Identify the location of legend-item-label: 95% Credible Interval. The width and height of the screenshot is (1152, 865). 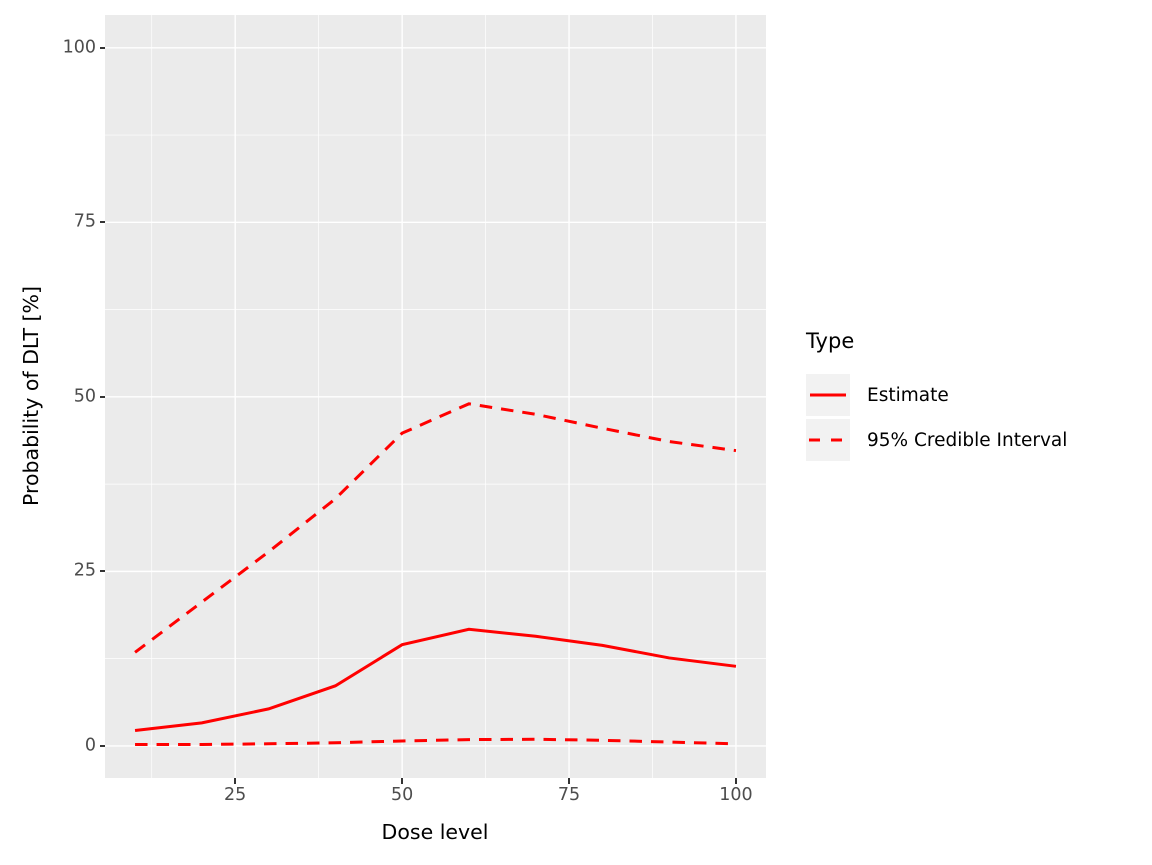
(967, 440).